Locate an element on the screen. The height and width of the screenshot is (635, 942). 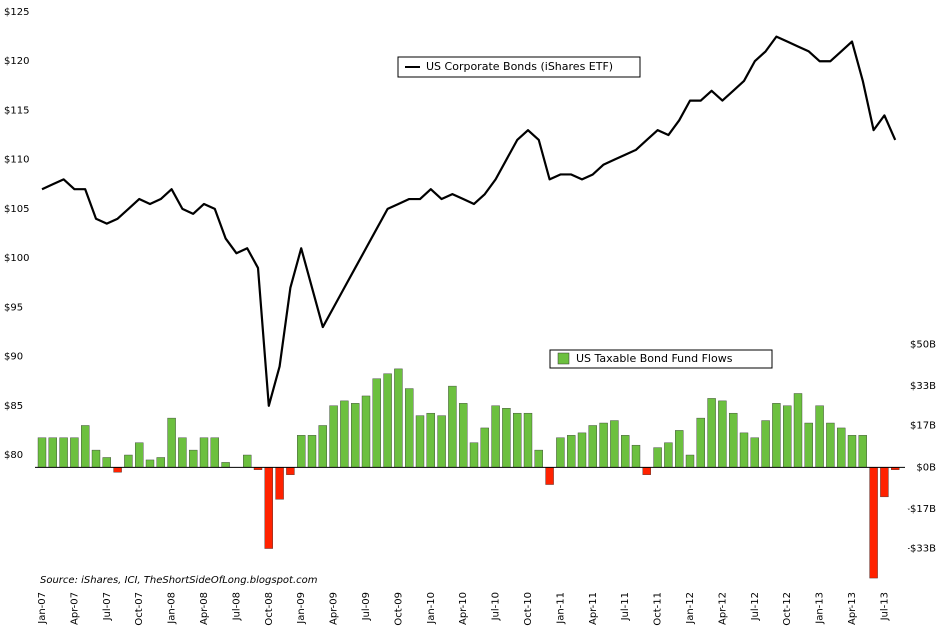
x-tick-label: Apr-12 is located at coordinates (722, 608).